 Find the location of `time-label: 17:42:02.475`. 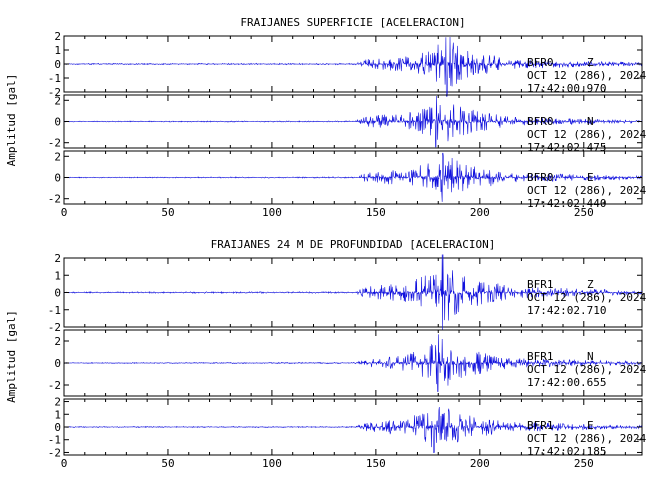

time-label: 17:42:02.475 is located at coordinates (566, 147).